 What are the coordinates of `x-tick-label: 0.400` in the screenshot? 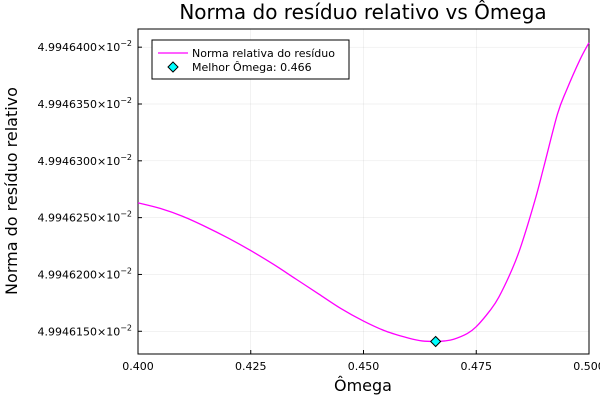 It's located at (138, 366).